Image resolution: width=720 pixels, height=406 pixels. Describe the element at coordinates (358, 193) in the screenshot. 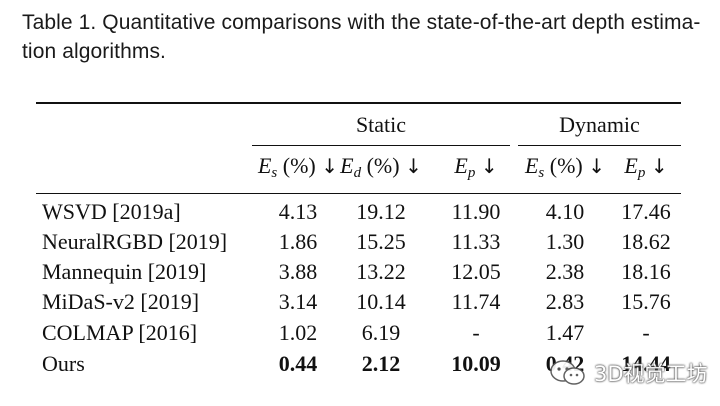

I see `header-bottom-rule` at that location.